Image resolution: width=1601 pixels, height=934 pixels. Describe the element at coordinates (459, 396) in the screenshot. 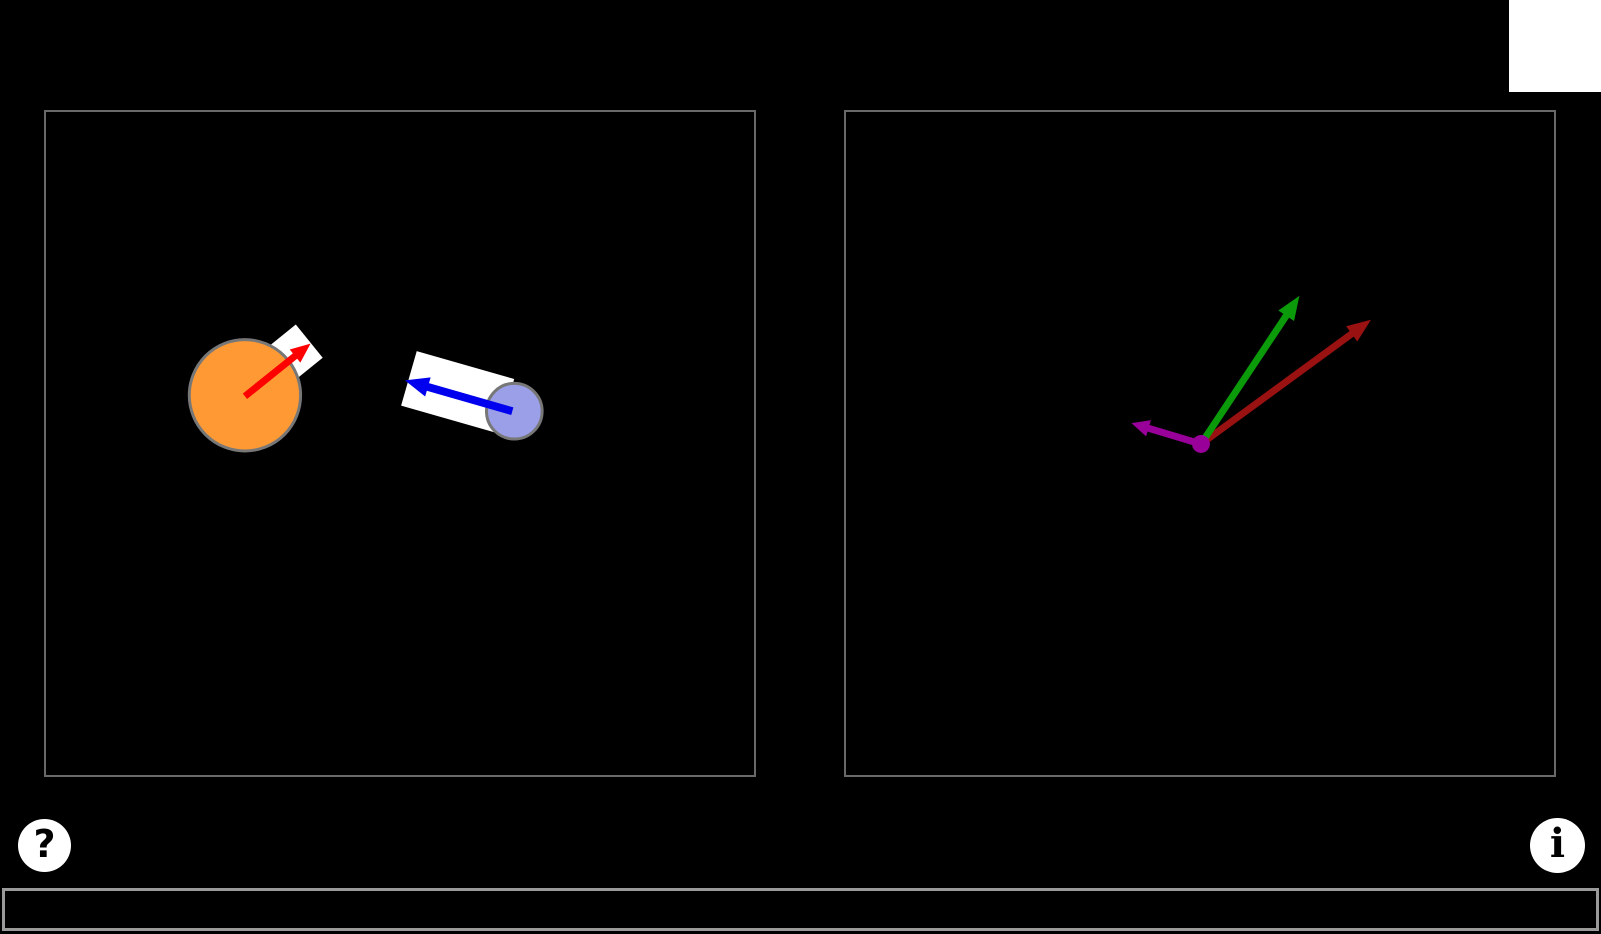

I see `velocity-arrow-blue` at that location.